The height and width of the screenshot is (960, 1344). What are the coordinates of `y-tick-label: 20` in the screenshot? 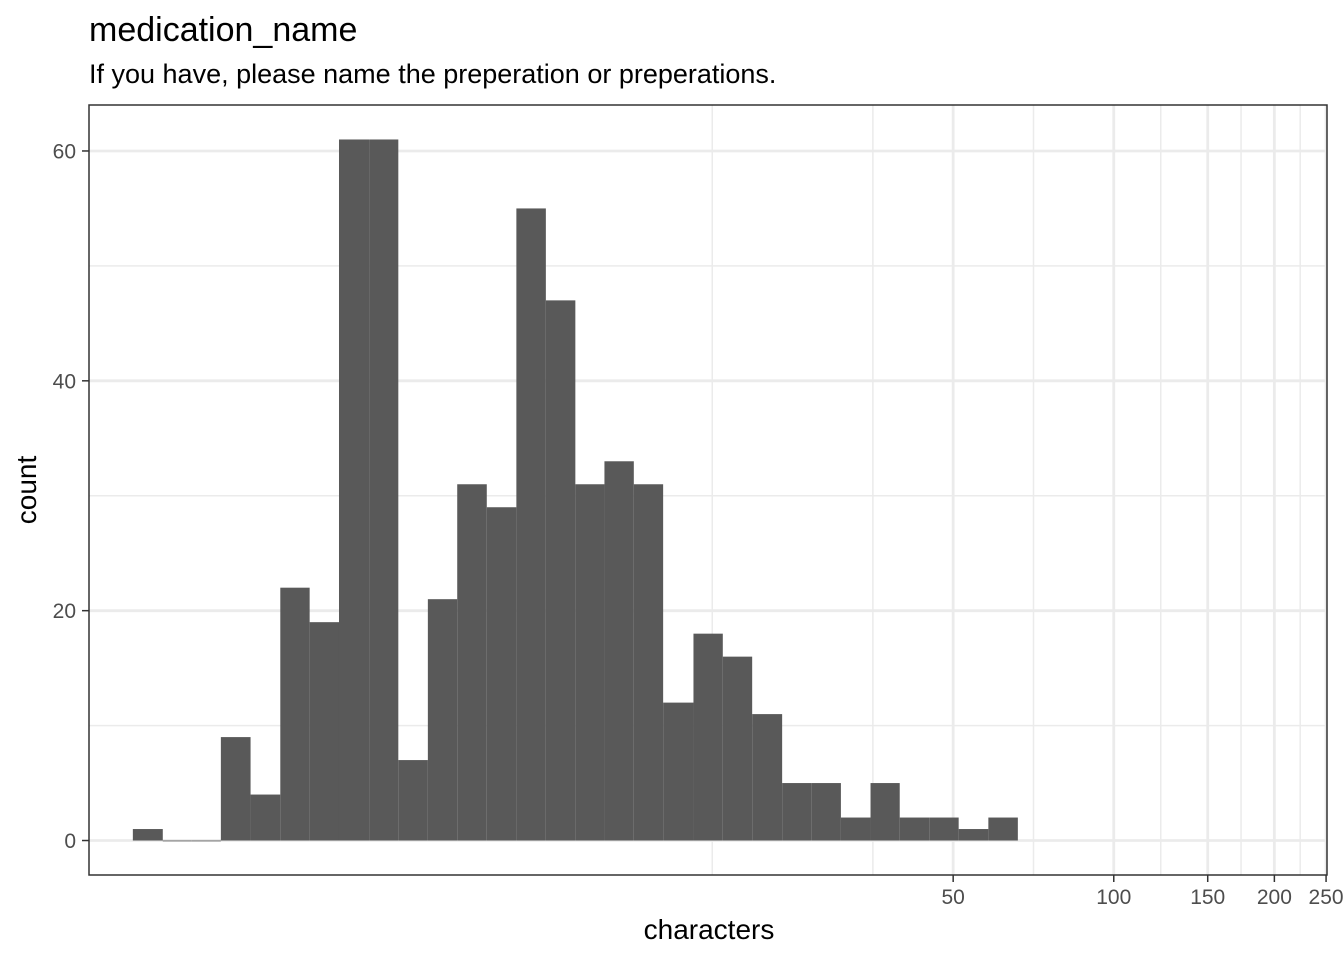 It's located at (64, 611).